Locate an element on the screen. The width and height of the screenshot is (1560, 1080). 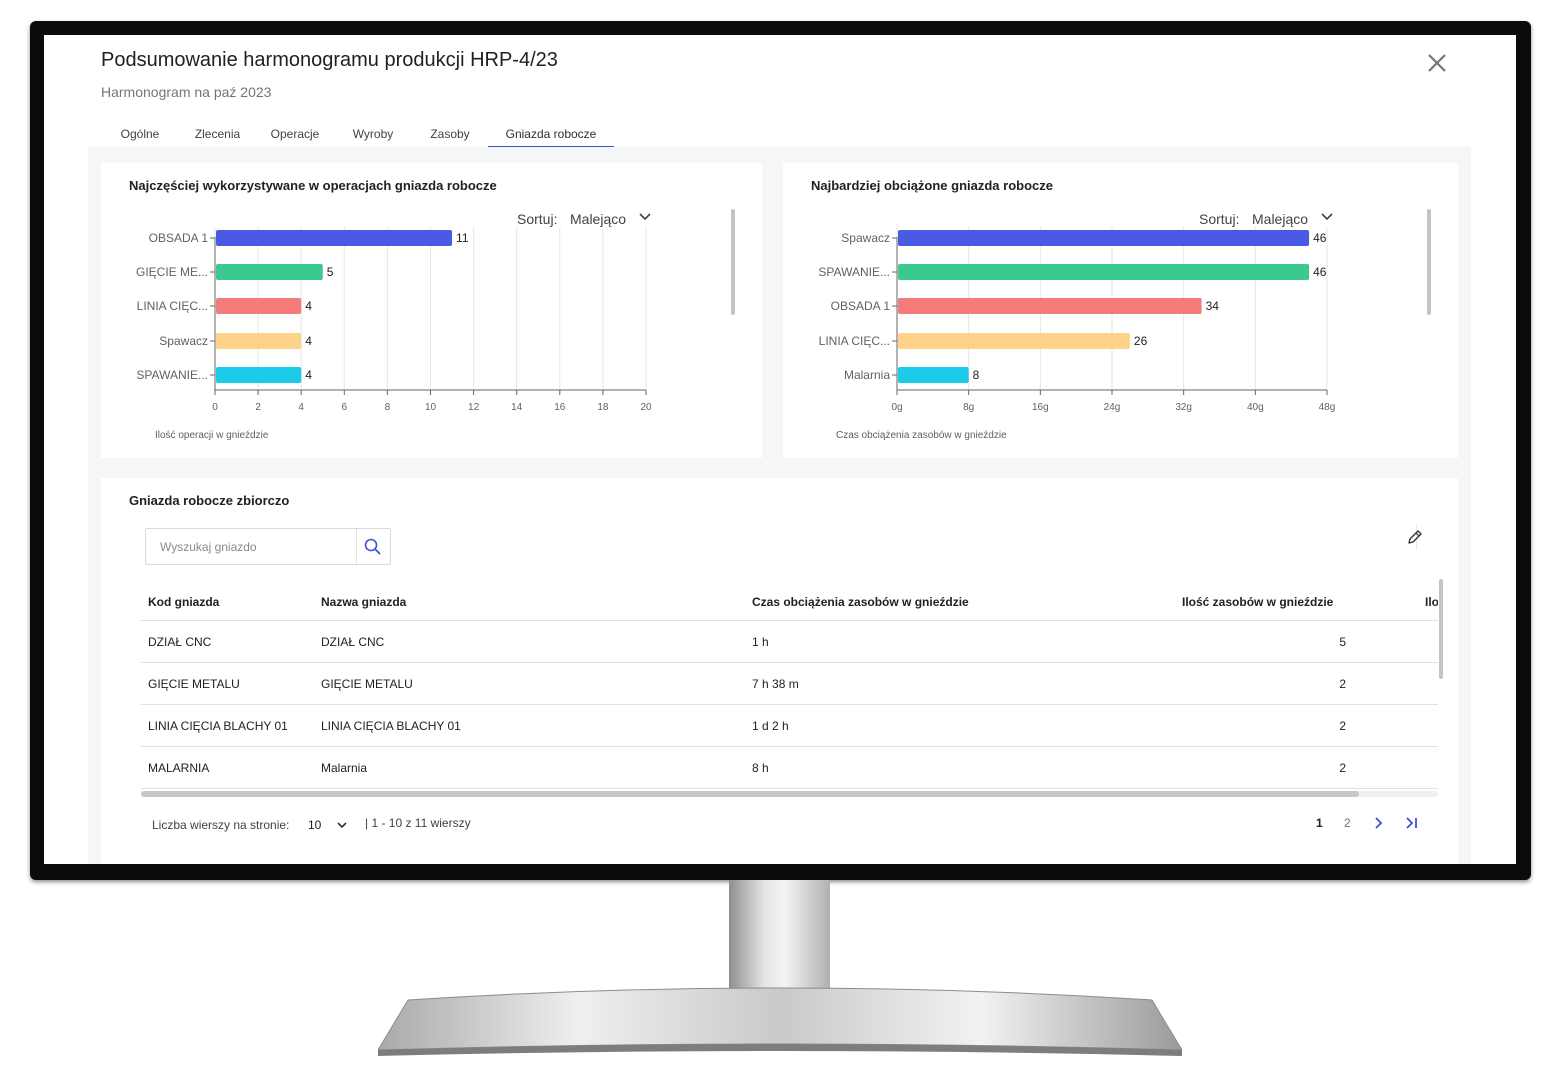
tab-operacje: Operacje is located at coordinates (295, 134).